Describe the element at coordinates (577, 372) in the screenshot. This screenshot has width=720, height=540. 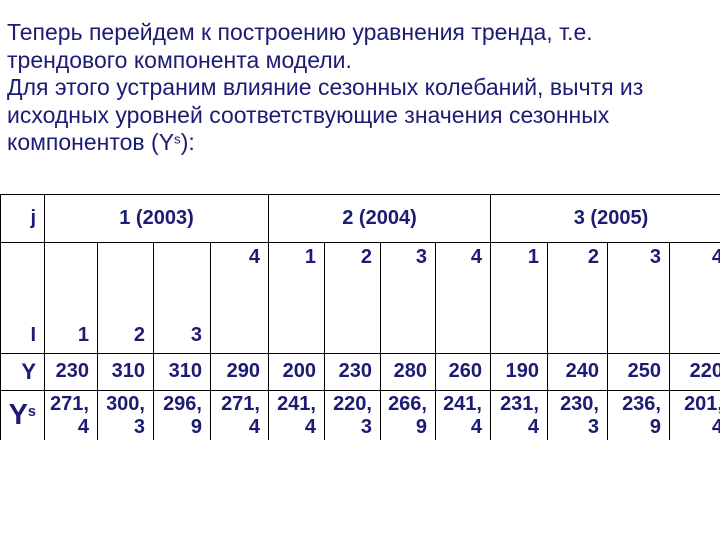
I see `y-value-cell: 240` at that location.